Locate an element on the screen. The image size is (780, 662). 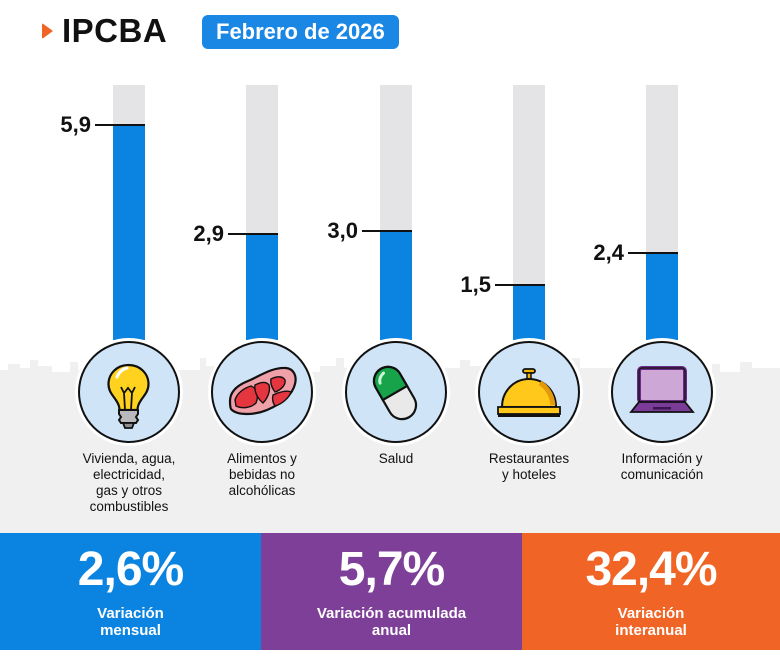
stat-value: 32,4% is located at coordinates (651, 569).